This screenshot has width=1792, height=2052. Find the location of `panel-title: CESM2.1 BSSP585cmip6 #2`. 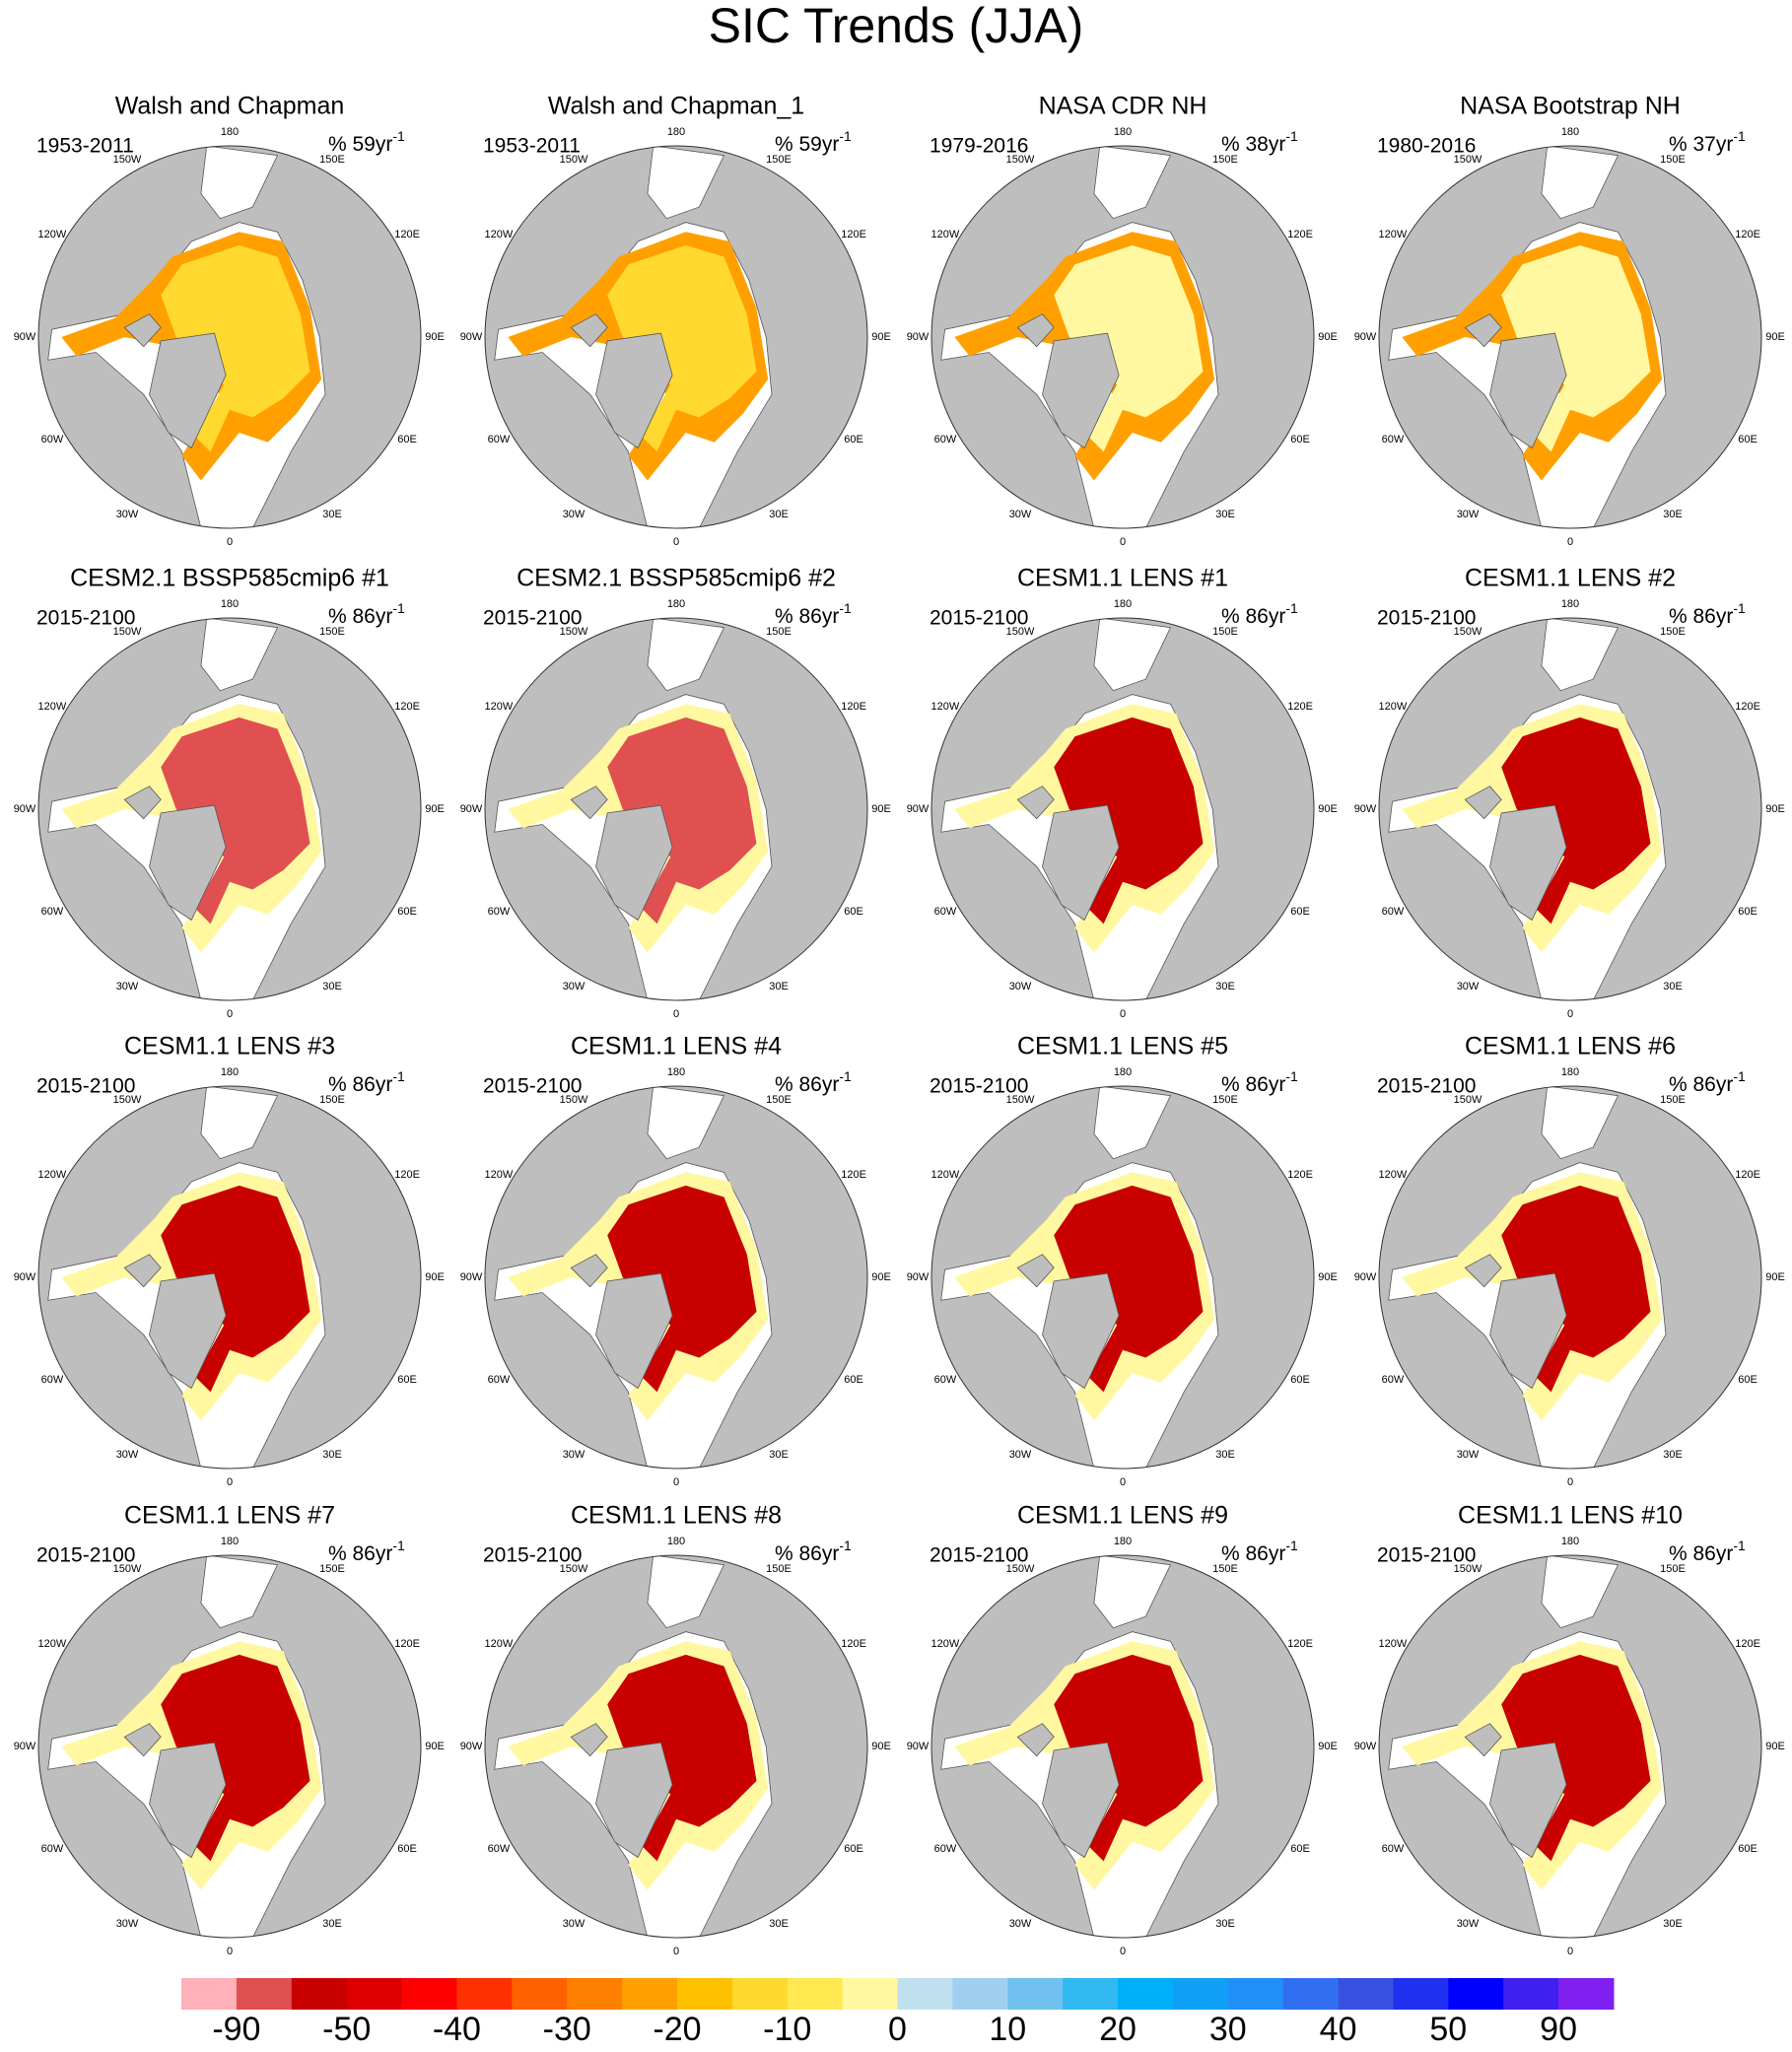

panel-title: CESM2.1 BSSP585cmip6 #2 is located at coordinates (676, 578).